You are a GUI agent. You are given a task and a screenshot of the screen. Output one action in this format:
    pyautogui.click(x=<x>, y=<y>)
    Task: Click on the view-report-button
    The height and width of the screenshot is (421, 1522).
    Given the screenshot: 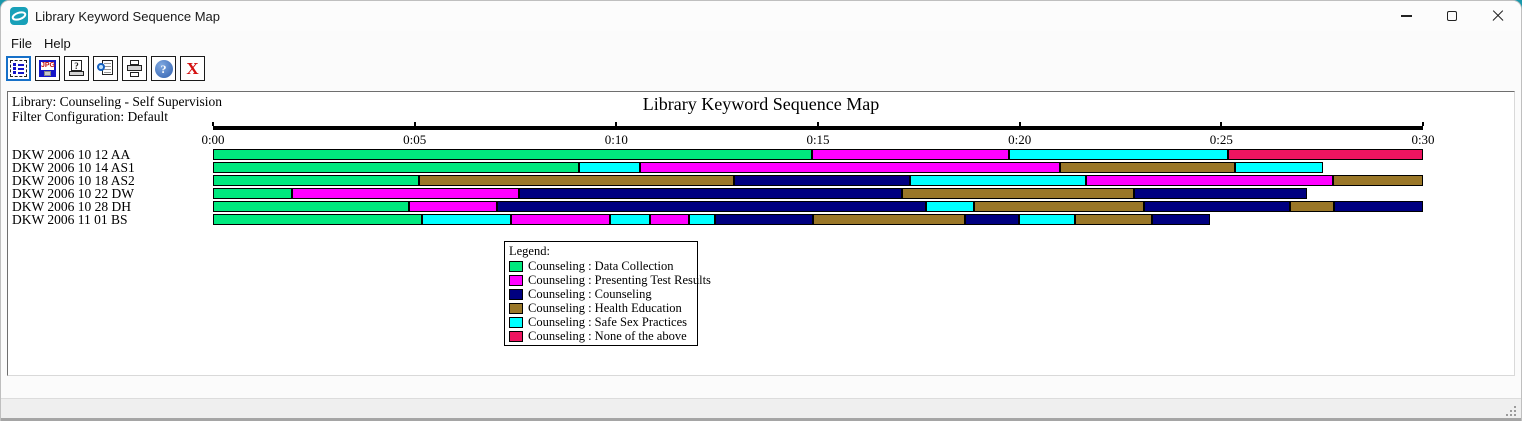 What is the action you would take?
    pyautogui.click(x=105, y=68)
    